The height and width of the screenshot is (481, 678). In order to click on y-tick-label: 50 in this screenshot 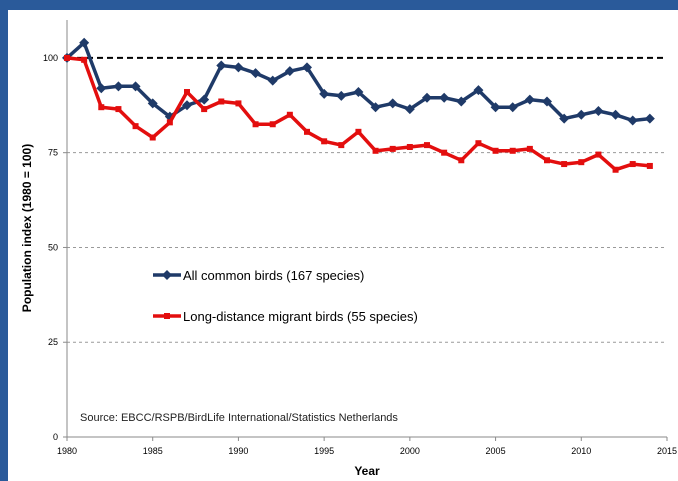, I will do `click(53, 247)`.